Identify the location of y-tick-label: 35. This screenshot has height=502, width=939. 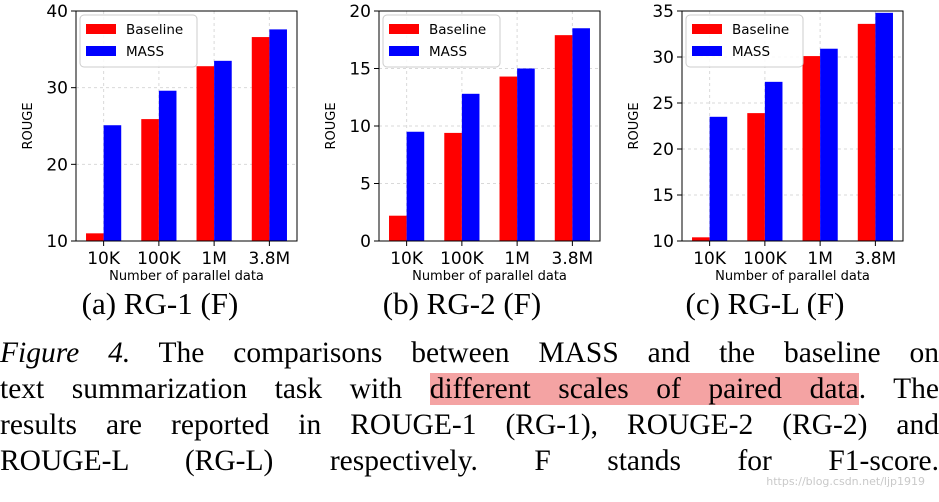
(663, 12).